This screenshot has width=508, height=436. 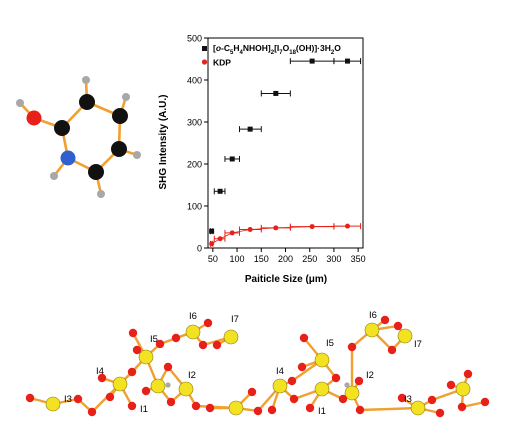 What do you see at coordinates (194, 39) in the screenshot?
I see `y-tick-label: 500` at bounding box center [194, 39].